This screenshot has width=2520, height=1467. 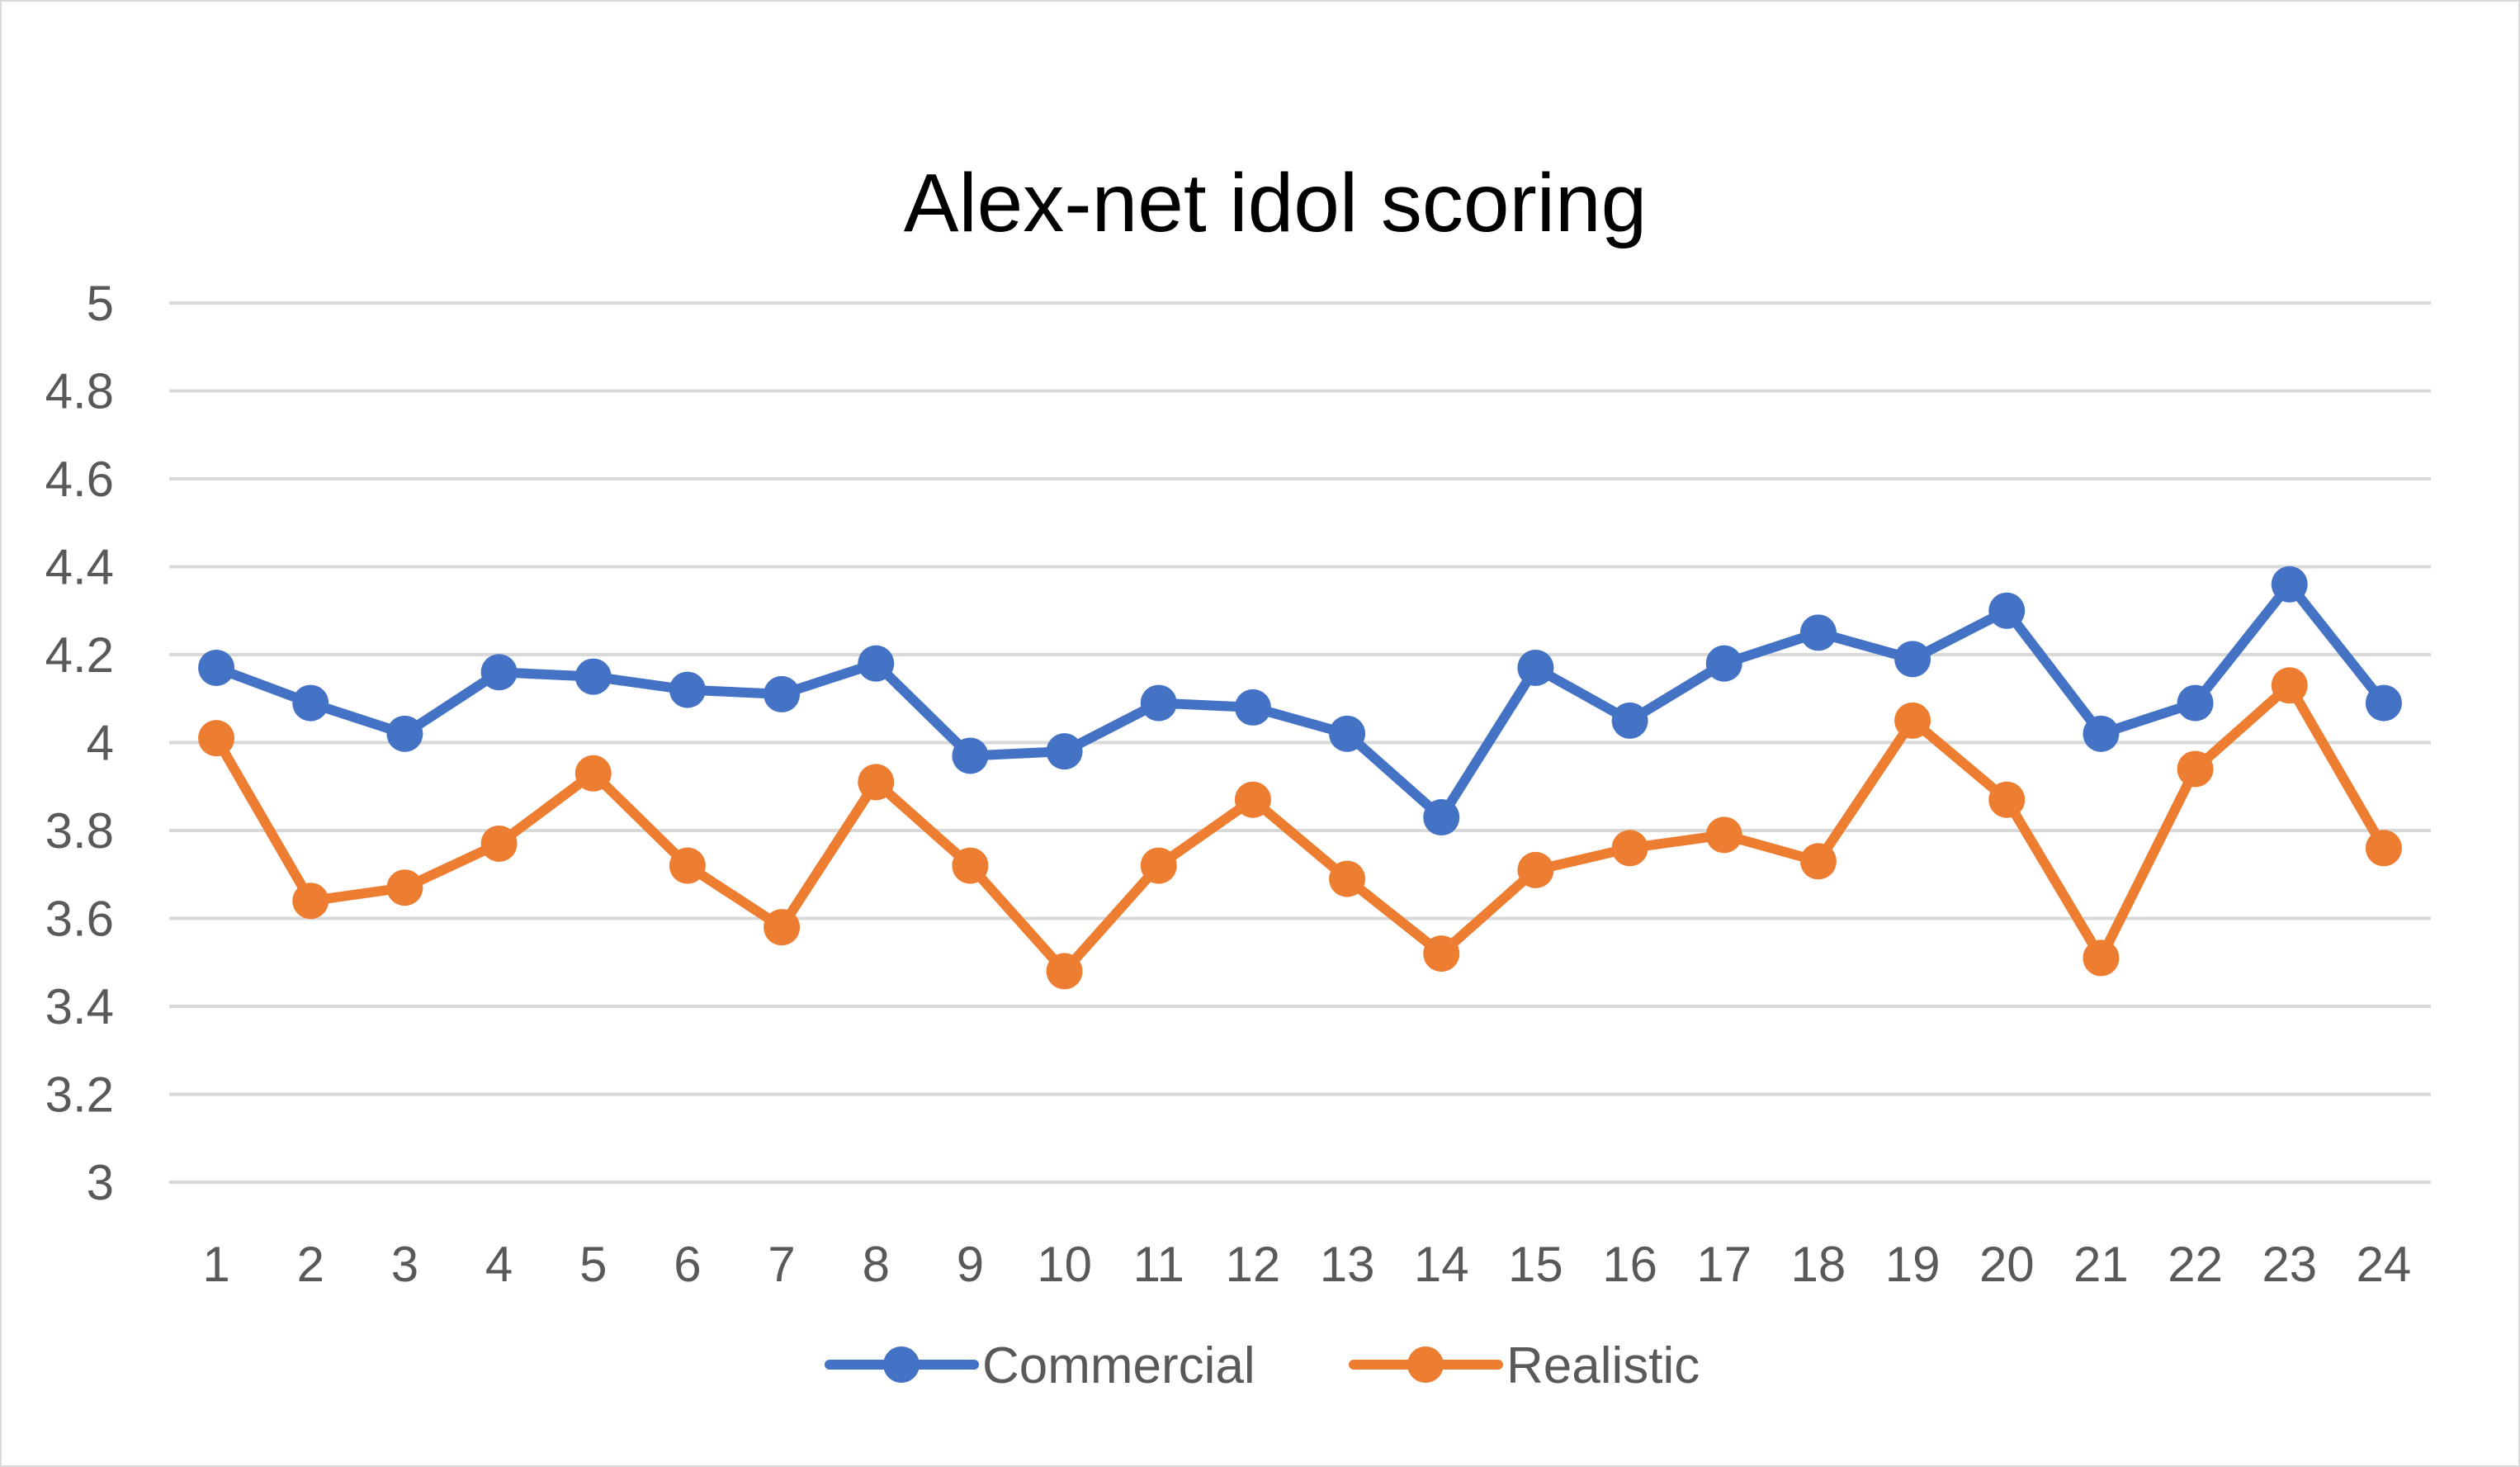 I want to click on y-axis-tick-labels: 3 3.2 3.4 3.6 3.8 4 4.2 4.4 4.6 4.8 5, so click(x=79, y=743).